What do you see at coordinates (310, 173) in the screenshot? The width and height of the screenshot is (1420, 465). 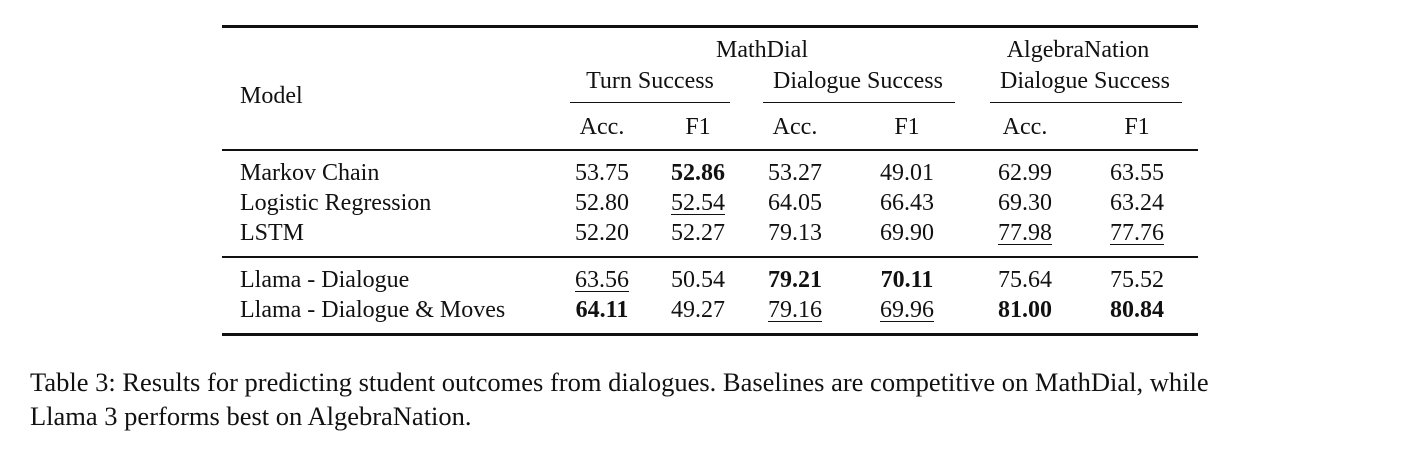 I see `row-model: Markov Chain` at bounding box center [310, 173].